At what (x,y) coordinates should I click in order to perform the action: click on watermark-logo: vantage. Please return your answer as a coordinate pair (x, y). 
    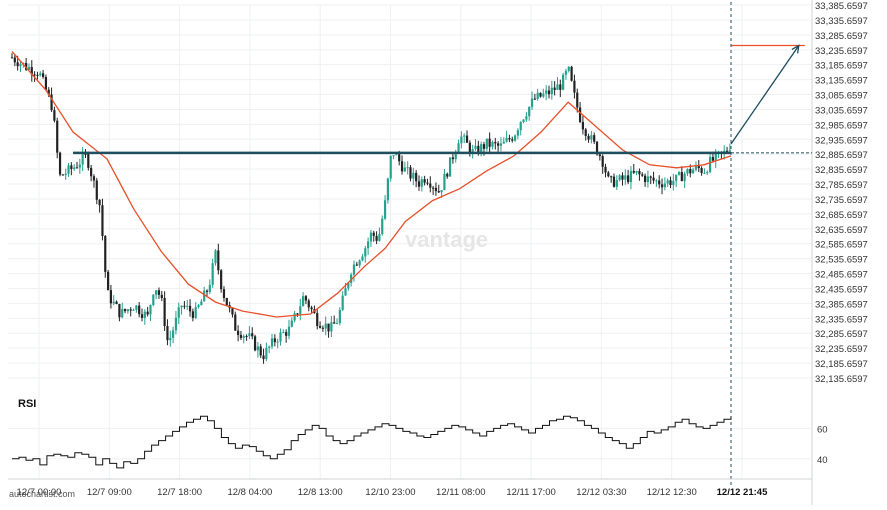
    Looking at the image, I should click on (446, 239).